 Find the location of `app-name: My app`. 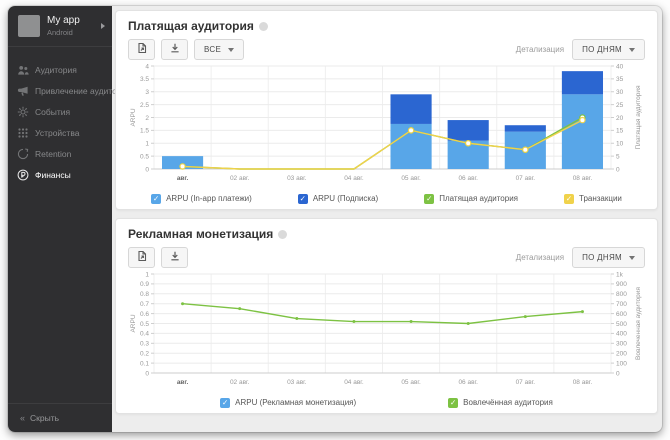

app-name: My app is located at coordinates (63, 20).